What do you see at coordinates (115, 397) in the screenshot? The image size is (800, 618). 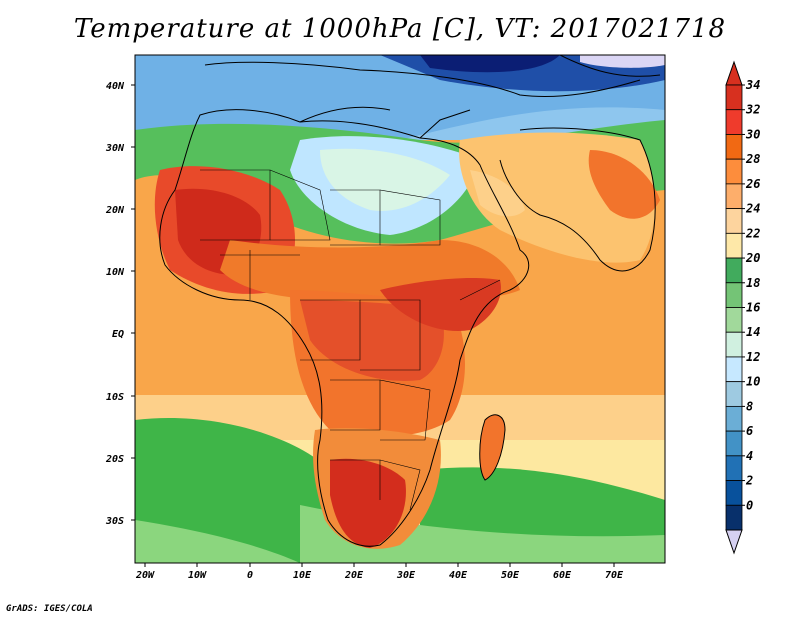 I see `svg-text: 10S` at bounding box center [115, 397].